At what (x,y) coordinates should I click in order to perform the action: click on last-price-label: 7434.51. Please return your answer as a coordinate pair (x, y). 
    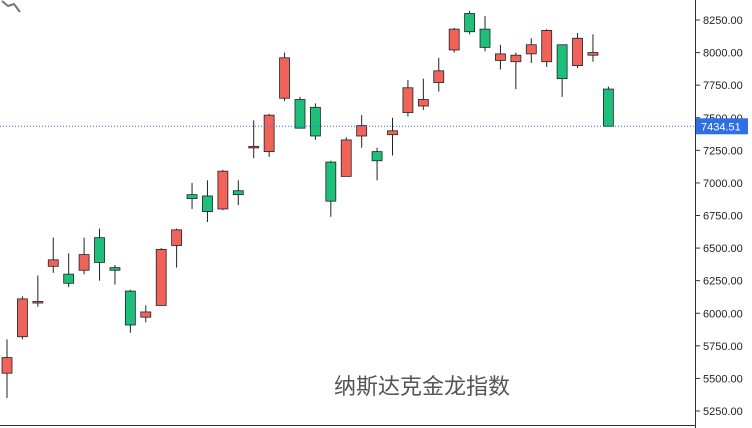
    Looking at the image, I should click on (721, 127).